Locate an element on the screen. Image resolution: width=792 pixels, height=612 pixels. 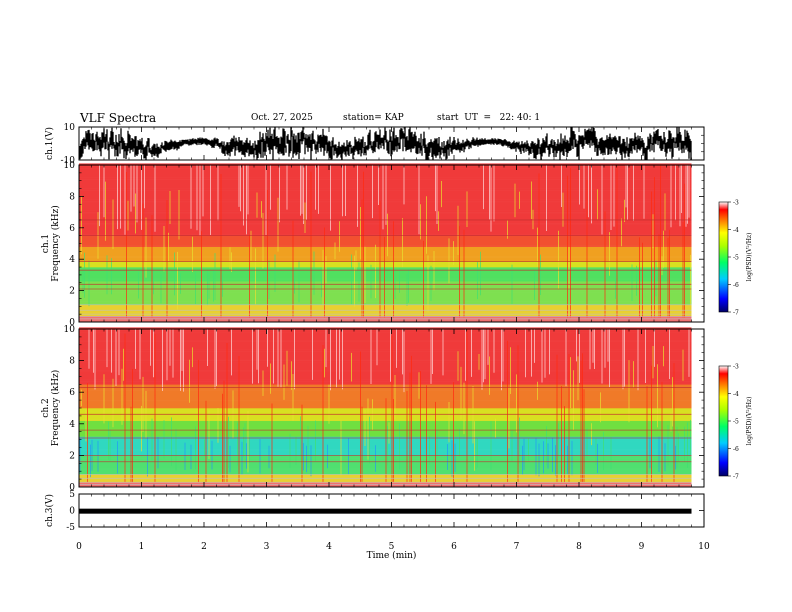
chart-title: VLF Spectra is located at coordinates (118, 118).